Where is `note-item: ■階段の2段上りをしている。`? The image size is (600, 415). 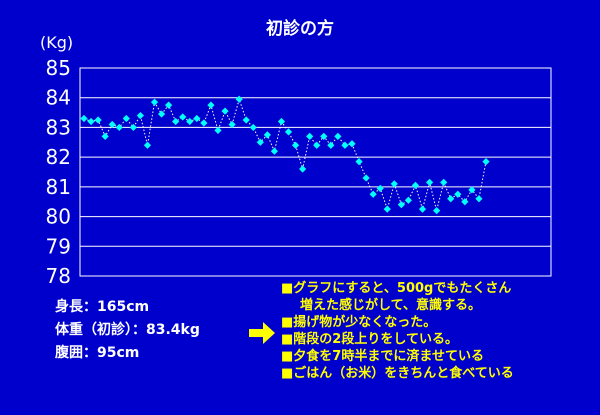 note-item: ■階段の2段上りをしている。 is located at coordinates (369, 339).